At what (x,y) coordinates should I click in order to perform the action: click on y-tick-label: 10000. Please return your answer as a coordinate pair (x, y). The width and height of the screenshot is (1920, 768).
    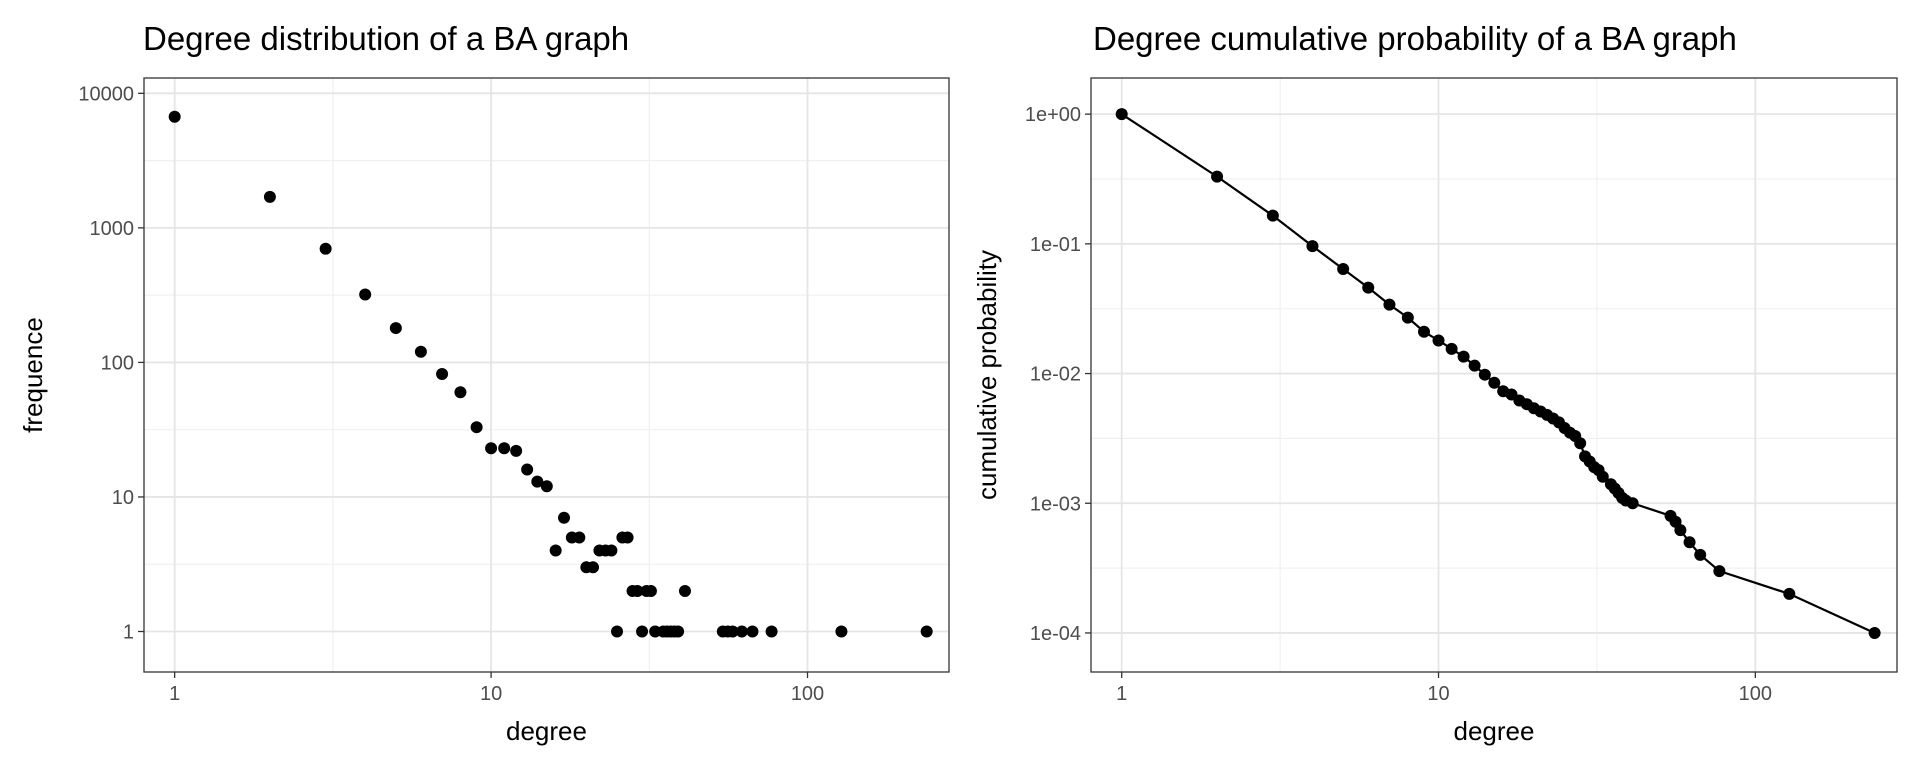
    Looking at the image, I should click on (106, 94).